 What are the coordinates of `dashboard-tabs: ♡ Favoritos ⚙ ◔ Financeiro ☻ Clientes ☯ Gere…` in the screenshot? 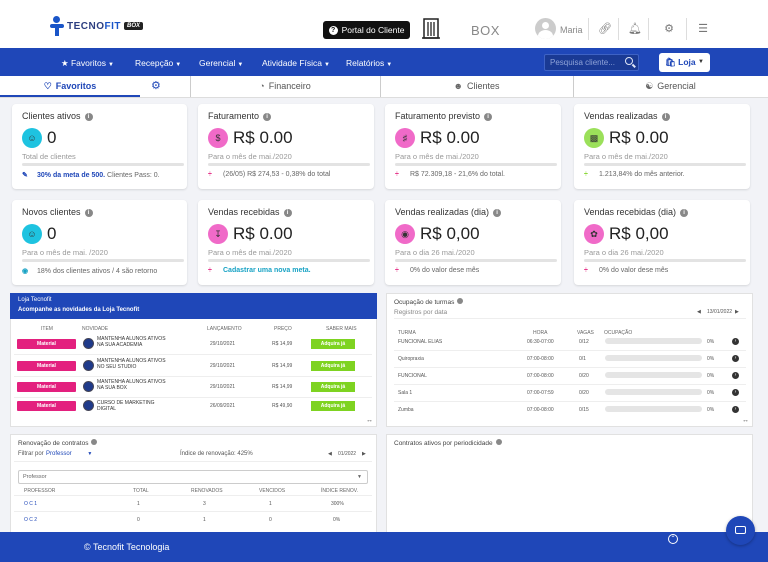 It's located at (384, 87).